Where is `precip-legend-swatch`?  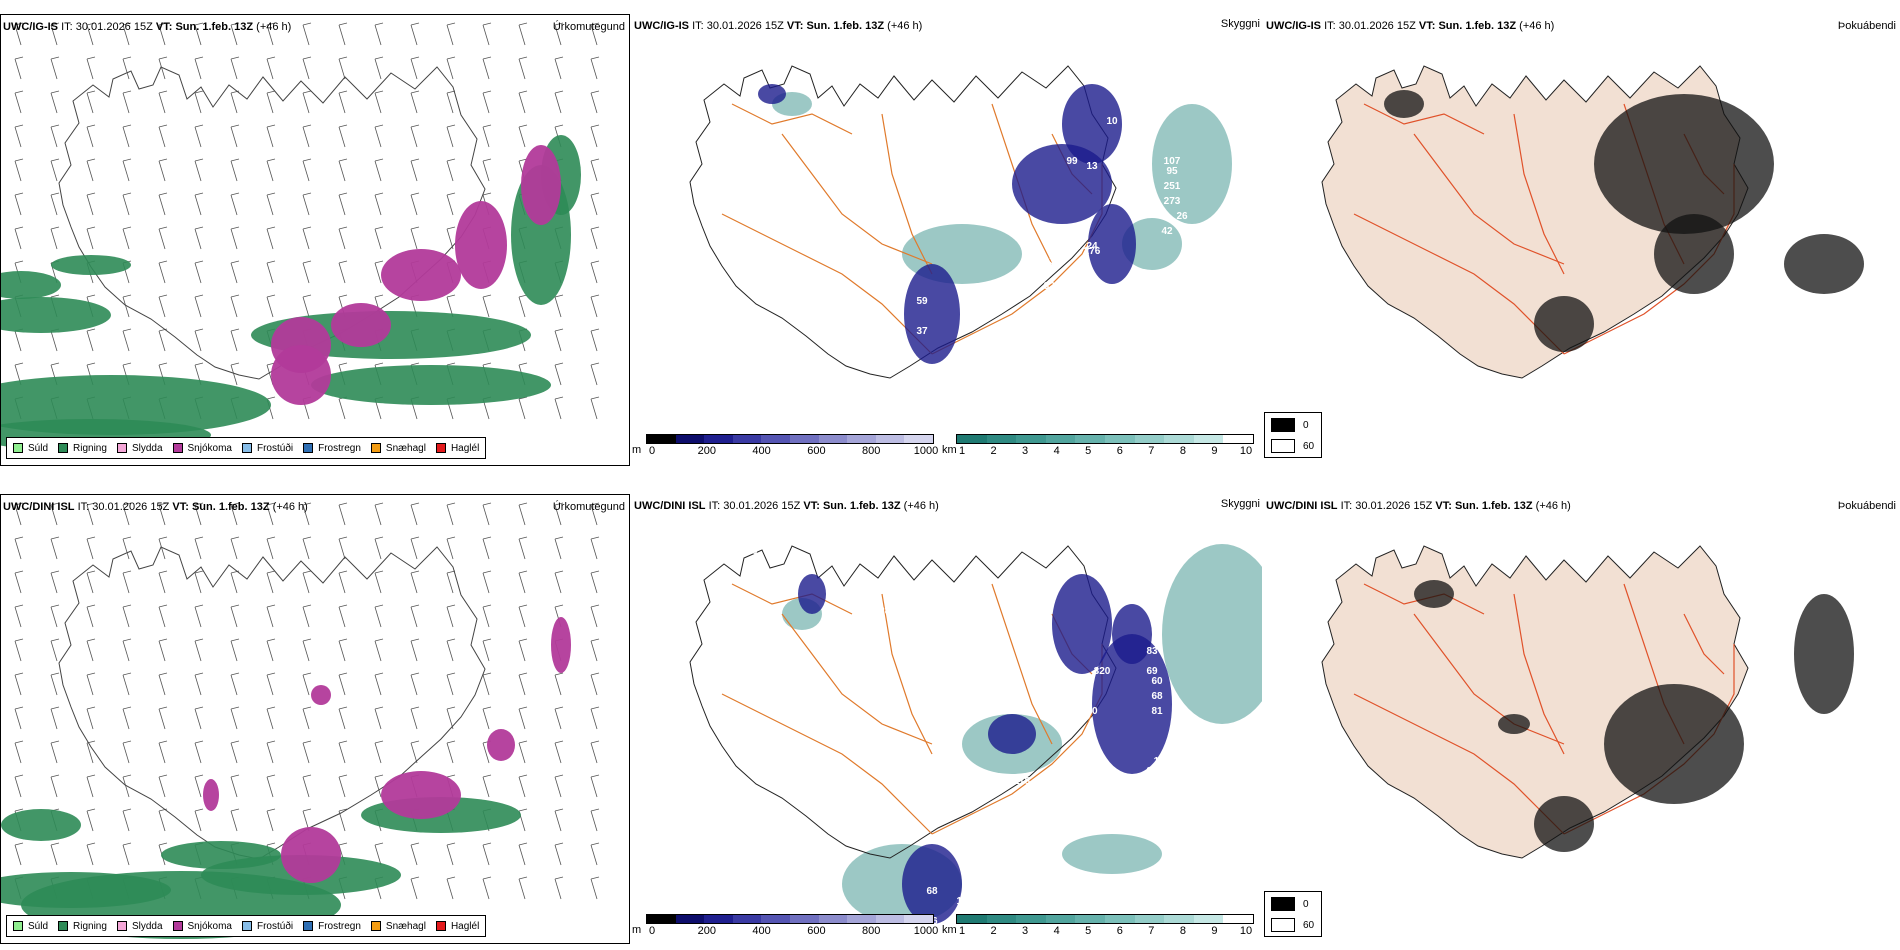 precip-legend-swatch is located at coordinates (440, 926).